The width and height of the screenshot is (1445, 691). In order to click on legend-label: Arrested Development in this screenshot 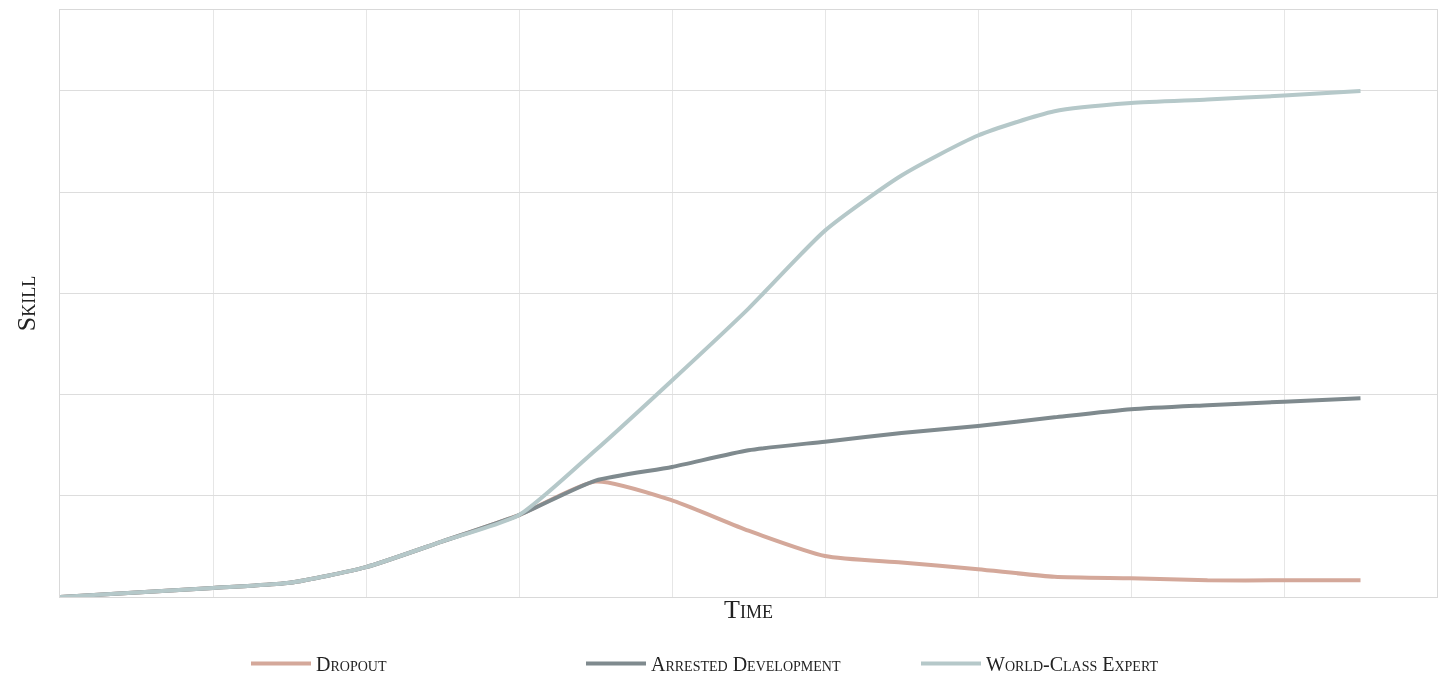, I will do `click(746, 664)`.